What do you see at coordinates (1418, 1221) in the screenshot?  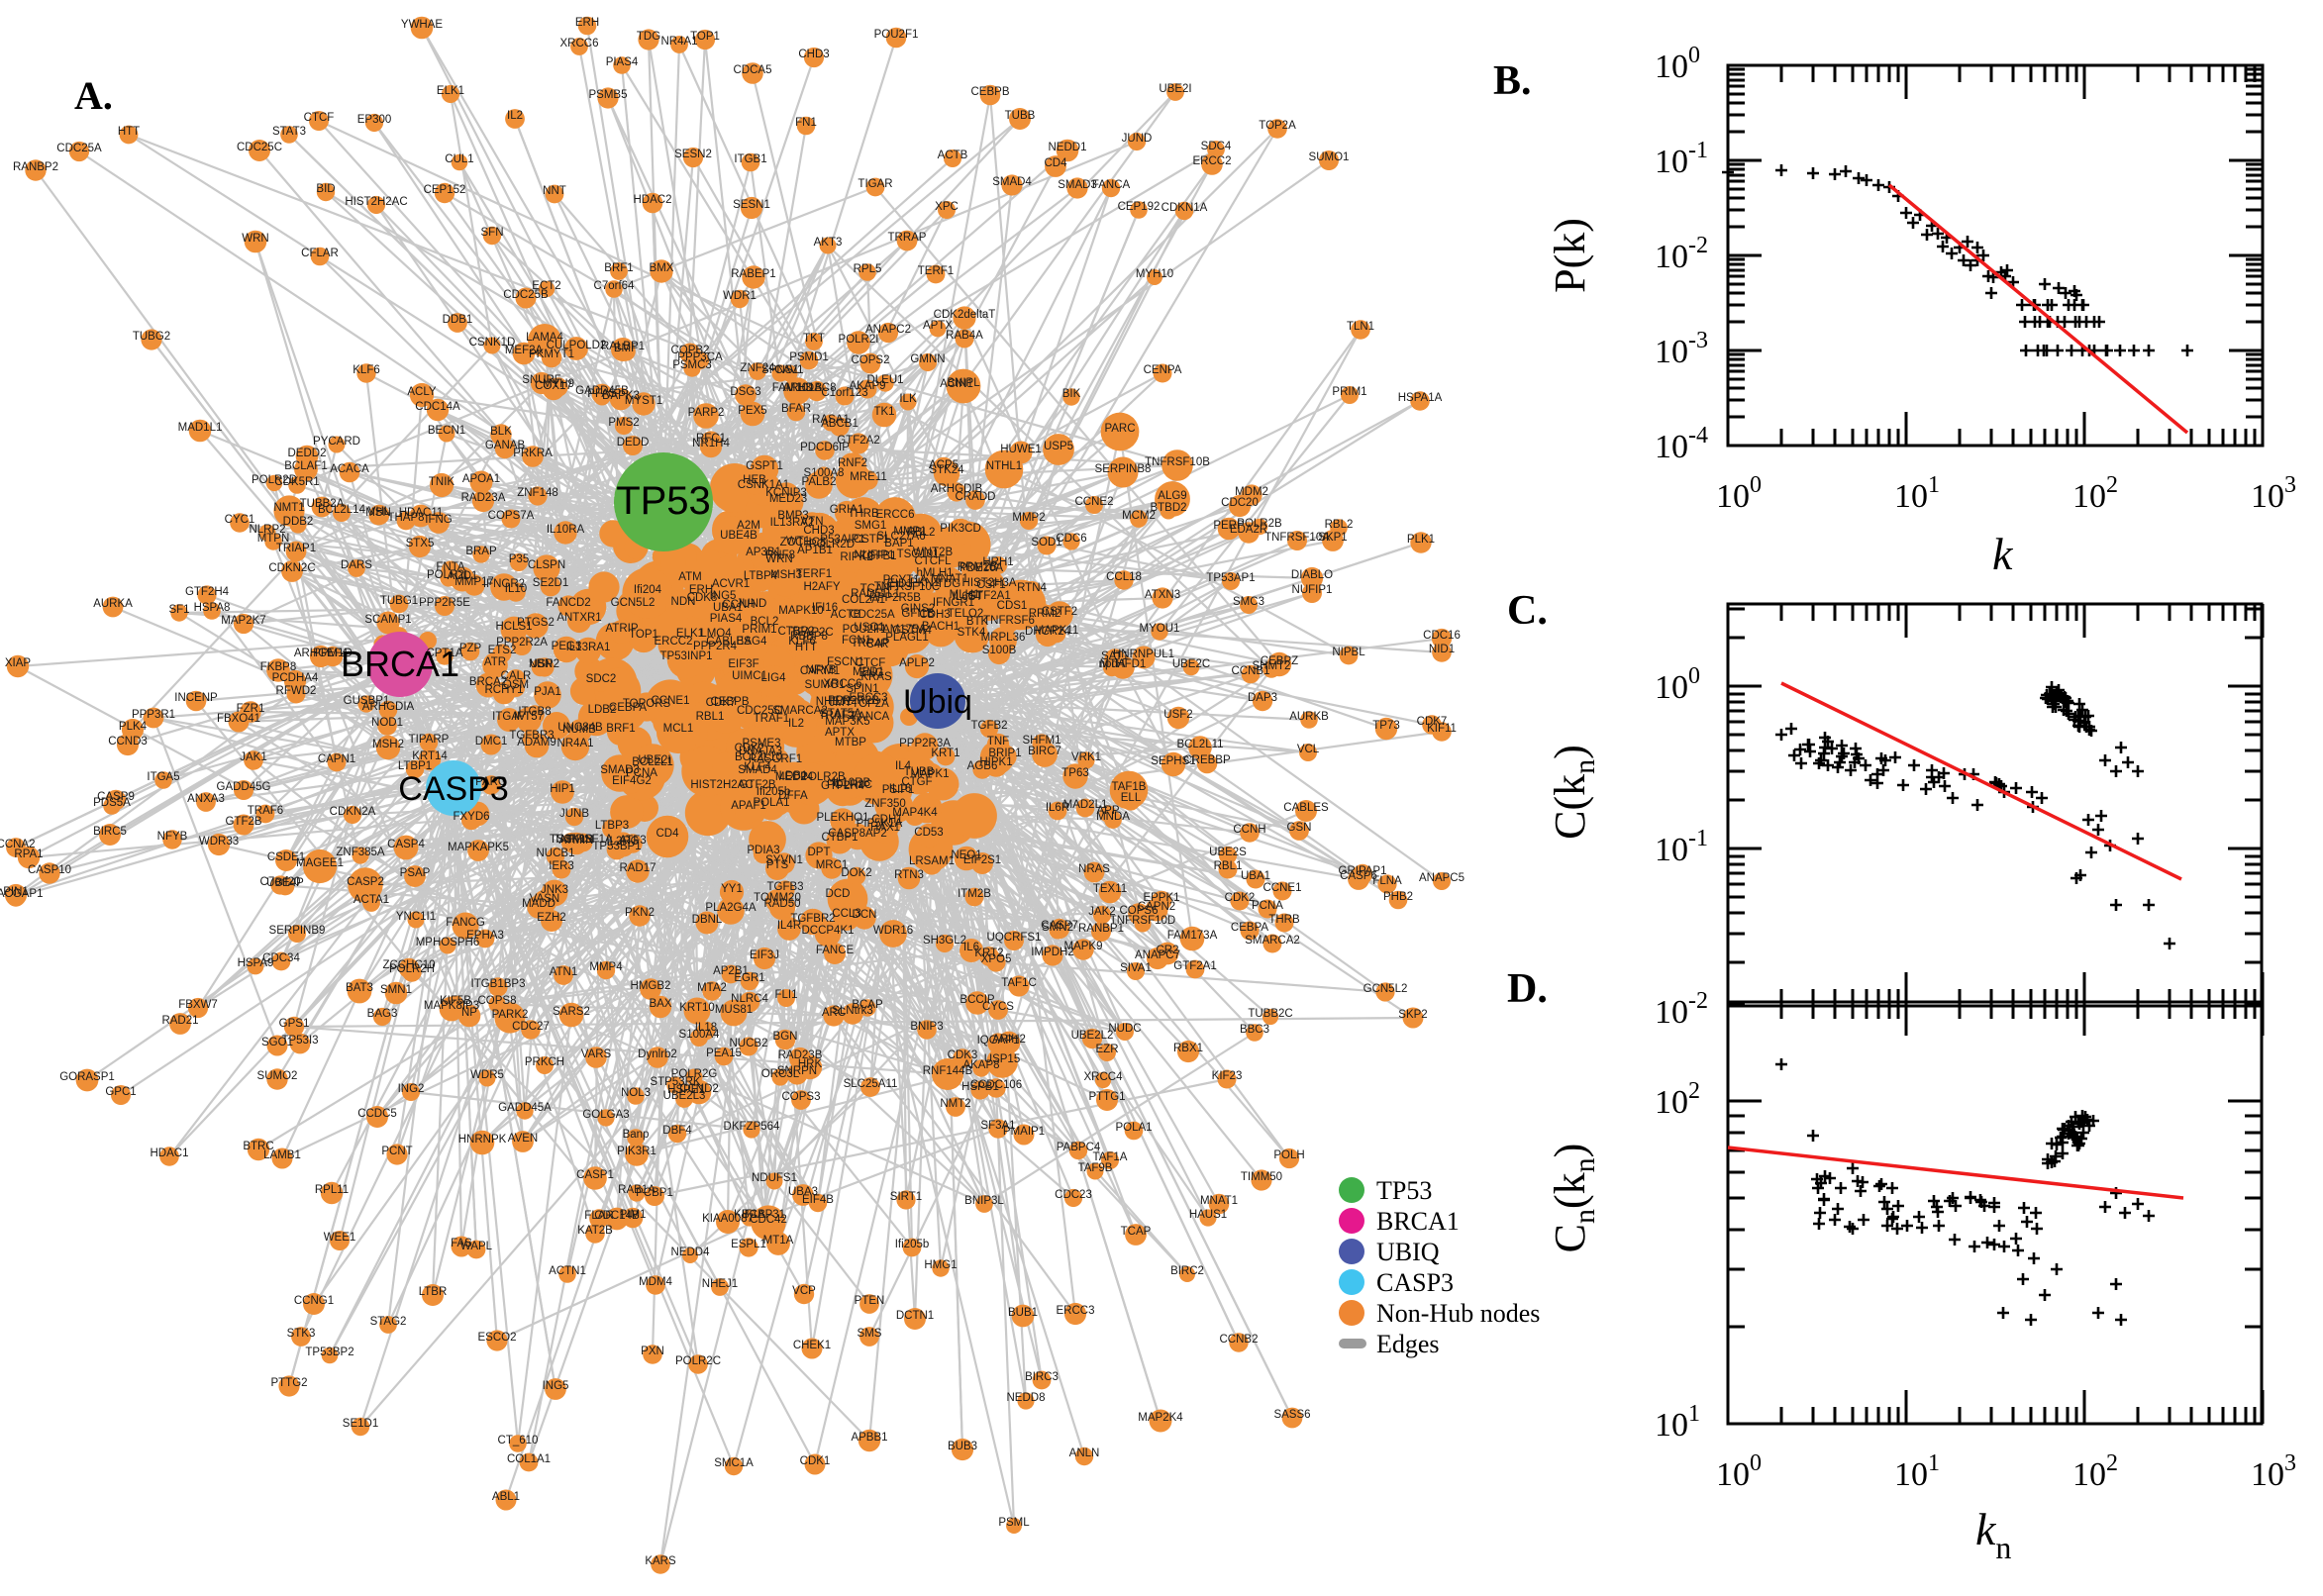 I see `svg-text: BRCA1` at bounding box center [1418, 1221].